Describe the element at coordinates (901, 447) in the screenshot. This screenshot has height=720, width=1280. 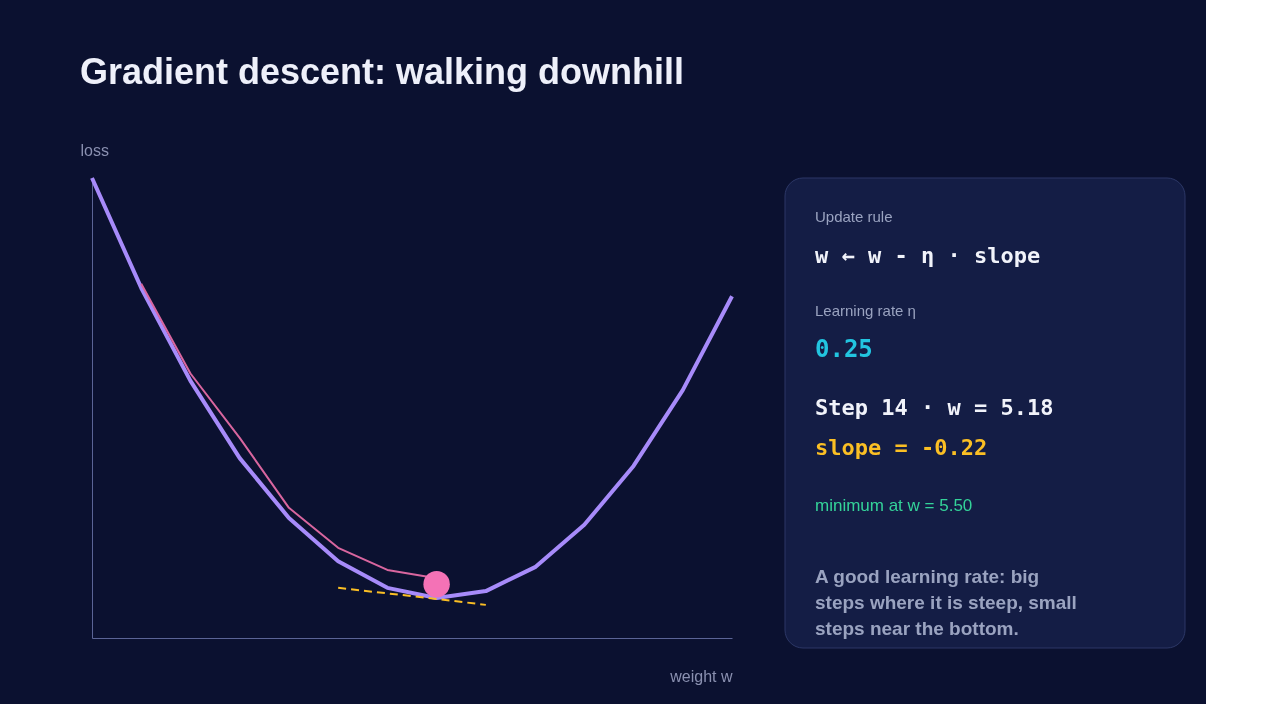
I see `text: slope = -0.22` at that location.